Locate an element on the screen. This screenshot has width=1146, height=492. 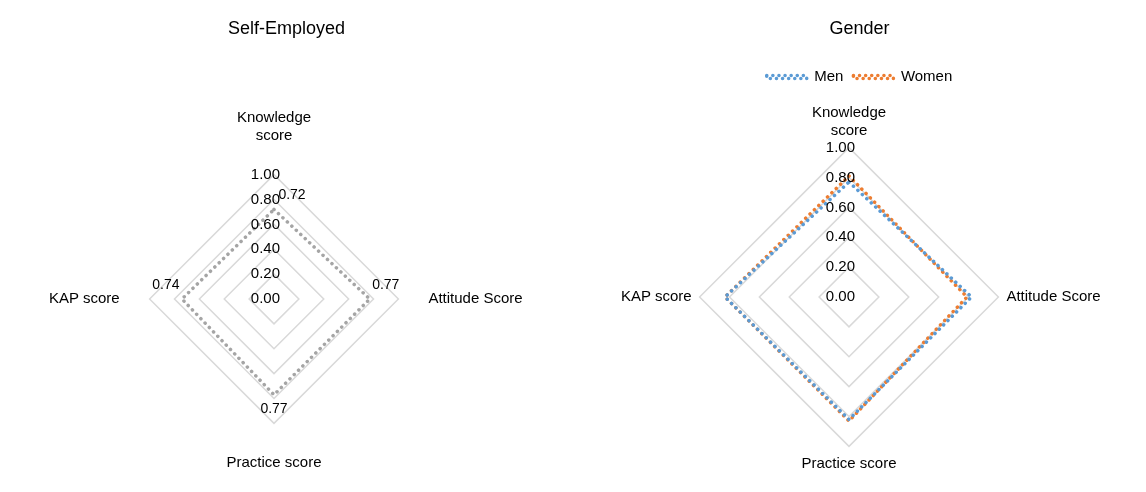
legend-label: Men is located at coordinates (829, 76).